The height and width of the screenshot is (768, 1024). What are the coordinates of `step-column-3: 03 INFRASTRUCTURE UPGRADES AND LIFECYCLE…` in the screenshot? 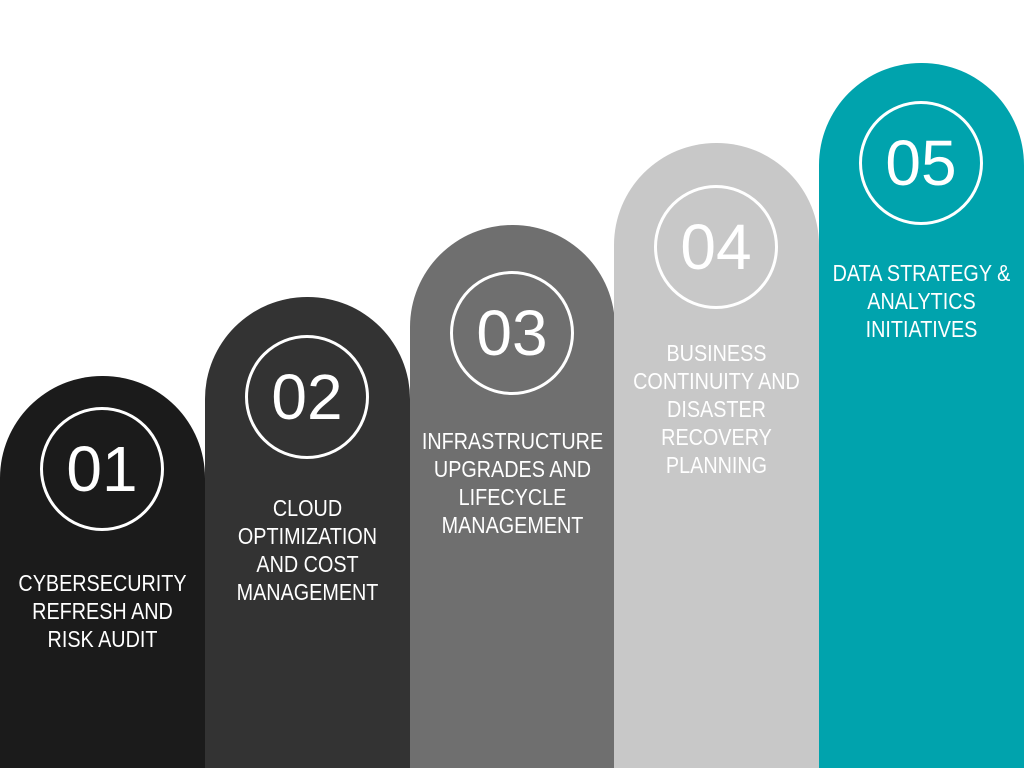 It's located at (512, 496).